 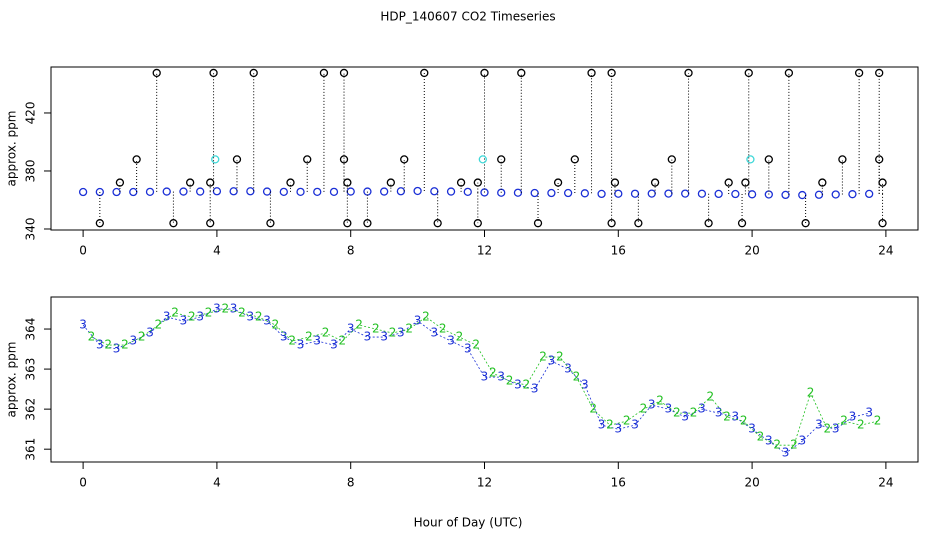 What do you see at coordinates (351, 251) in the screenshot?
I see `x-tick-label: 8` at bounding box center [351, 251].